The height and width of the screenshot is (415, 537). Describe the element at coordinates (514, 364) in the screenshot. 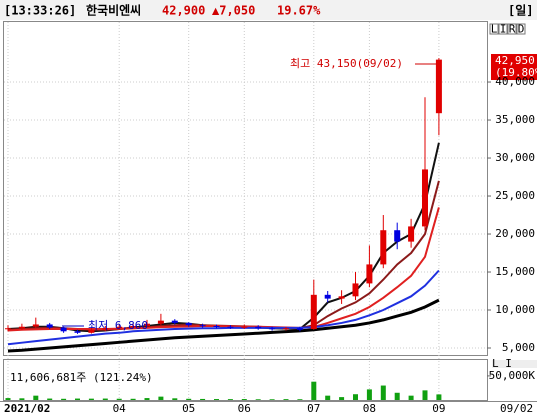

I see `volume-side` at that location.